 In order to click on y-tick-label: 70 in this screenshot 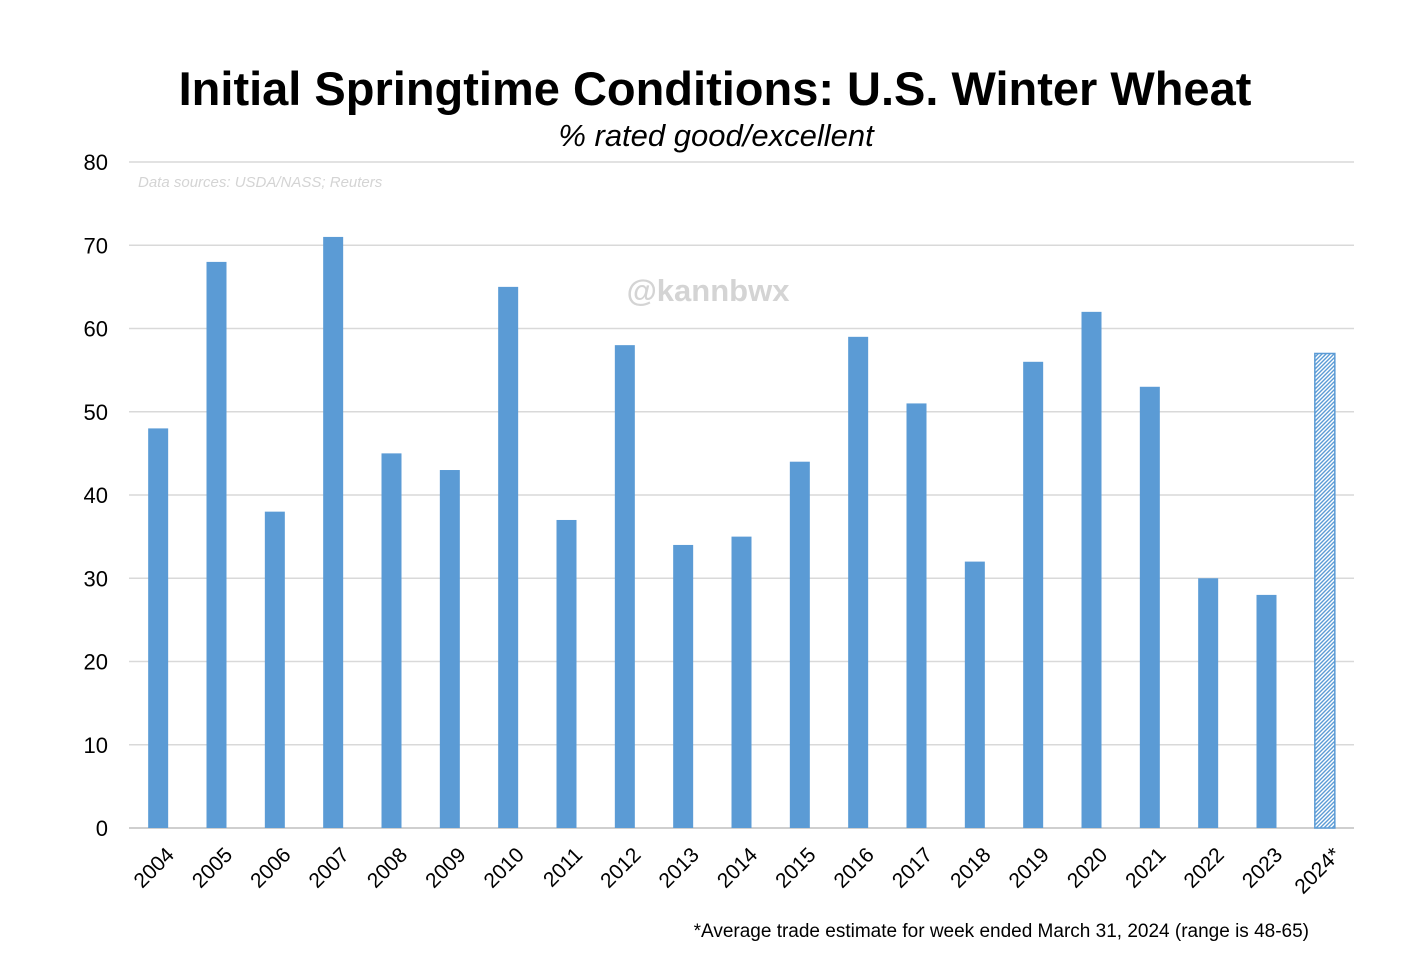, I will do `click(96, 245)`.